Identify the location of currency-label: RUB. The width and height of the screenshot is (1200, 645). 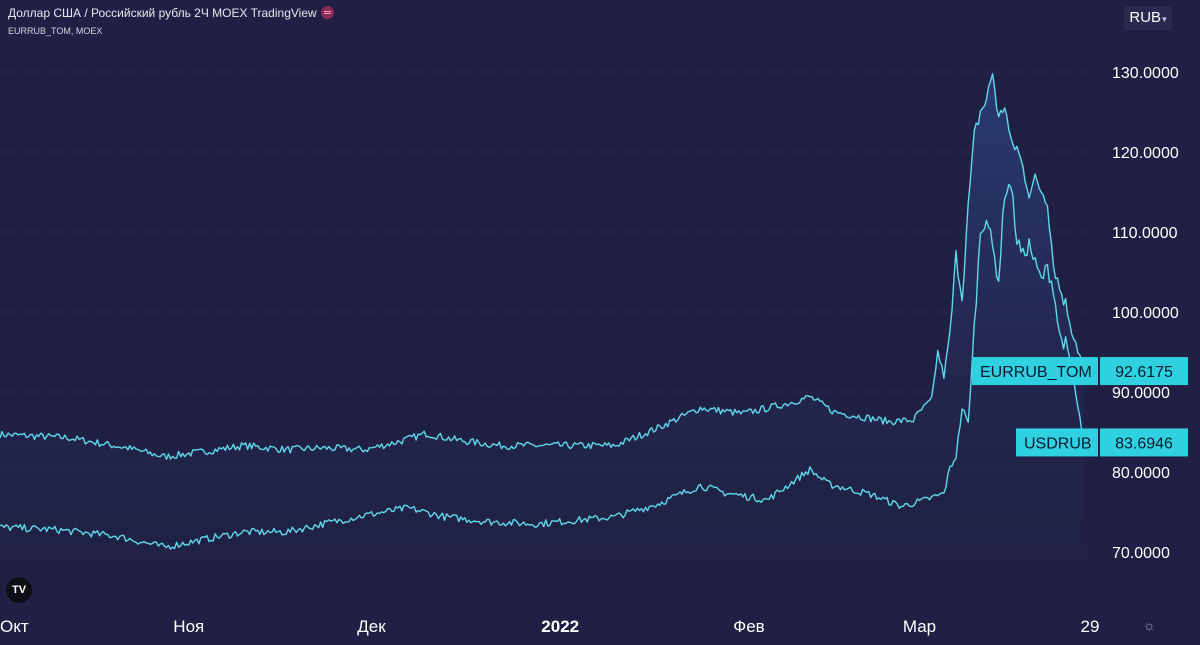
(1145, 17).